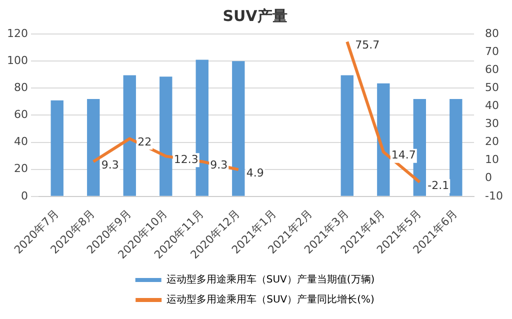 The image size is (512, 319). Describe the element at coordinates (145, 142) in the screenshot. I see `data-label: 22` at that location.